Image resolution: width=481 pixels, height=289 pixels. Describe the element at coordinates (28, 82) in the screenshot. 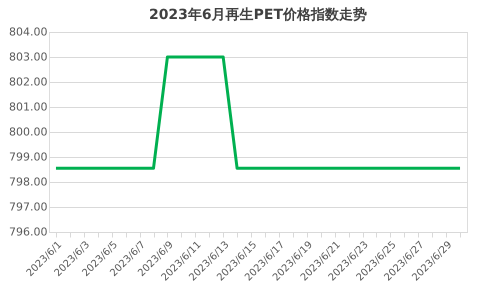

I see `y-tick-label: 802.00` at that location.